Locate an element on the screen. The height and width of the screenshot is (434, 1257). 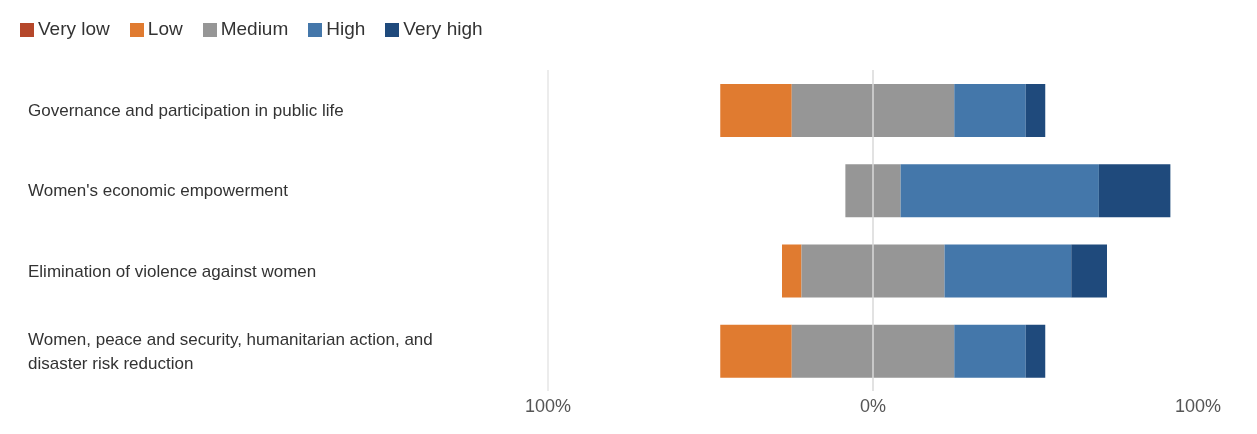
legend-label: Low is located at coordinates (165, 28).